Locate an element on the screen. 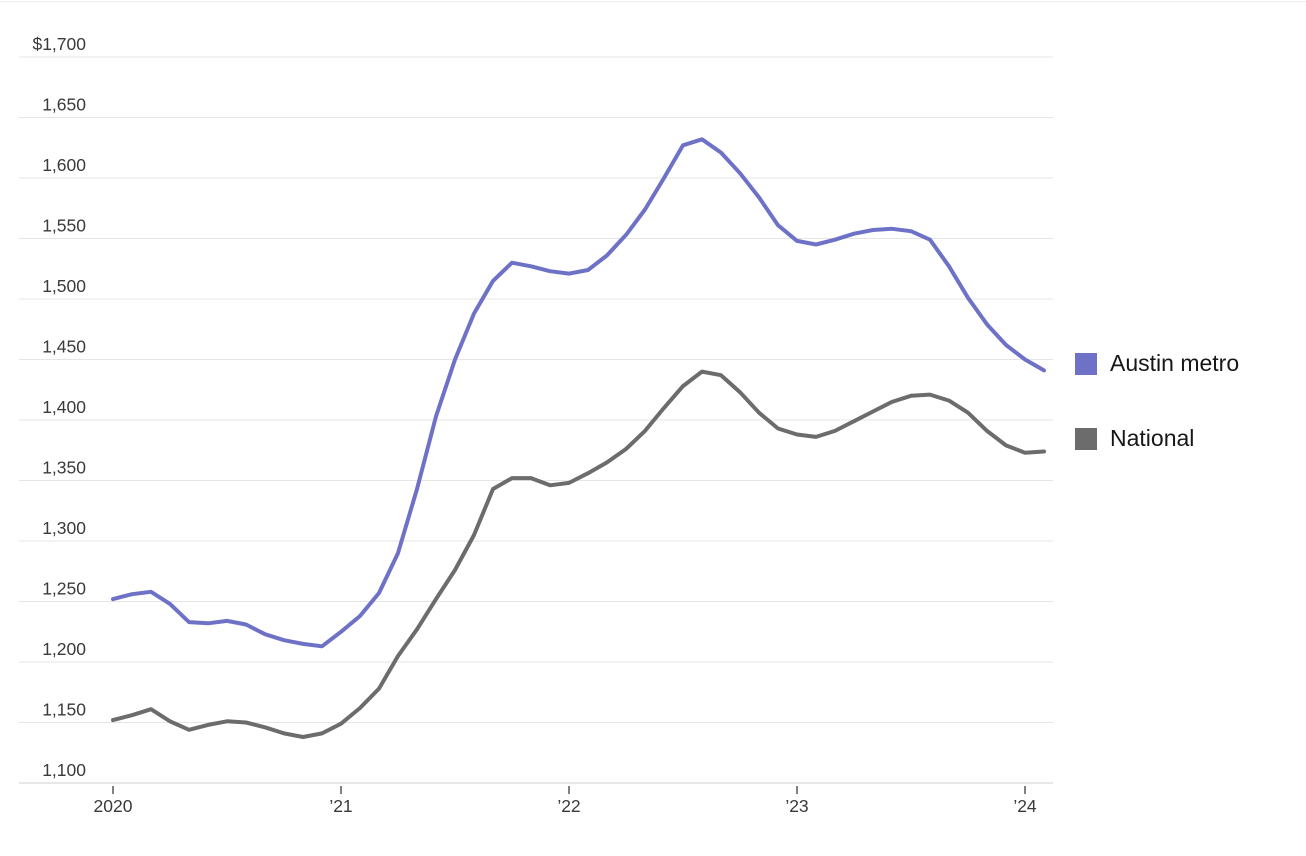  y-axis-label: 1,600 is located at coordinates (64, 165).